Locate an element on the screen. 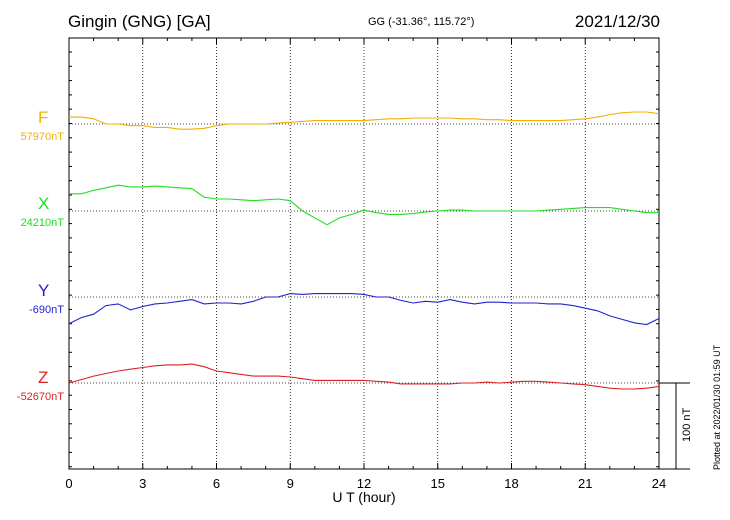  x-tick-label: 0 is located at coordinates (68, 483).